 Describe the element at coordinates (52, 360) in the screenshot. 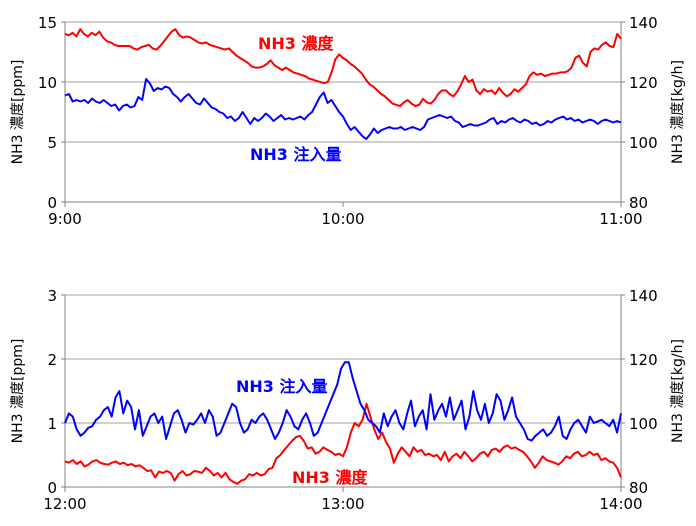

I see `y-left-tick-label: 2` at that location.